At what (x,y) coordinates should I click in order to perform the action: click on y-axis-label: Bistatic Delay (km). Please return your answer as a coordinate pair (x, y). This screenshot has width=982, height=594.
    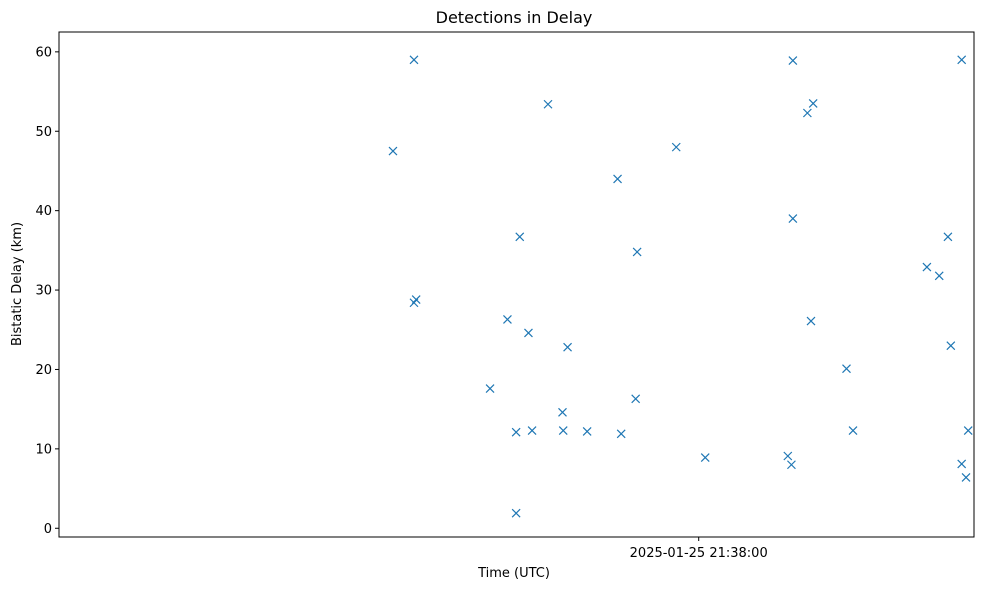
    Looking at the image, I should click on (17, 284).